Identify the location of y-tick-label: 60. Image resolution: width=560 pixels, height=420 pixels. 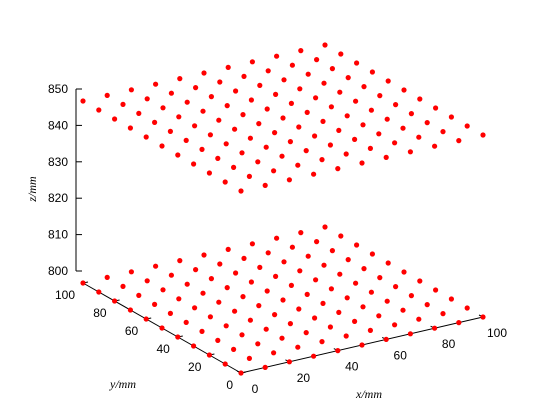
(132, 331).